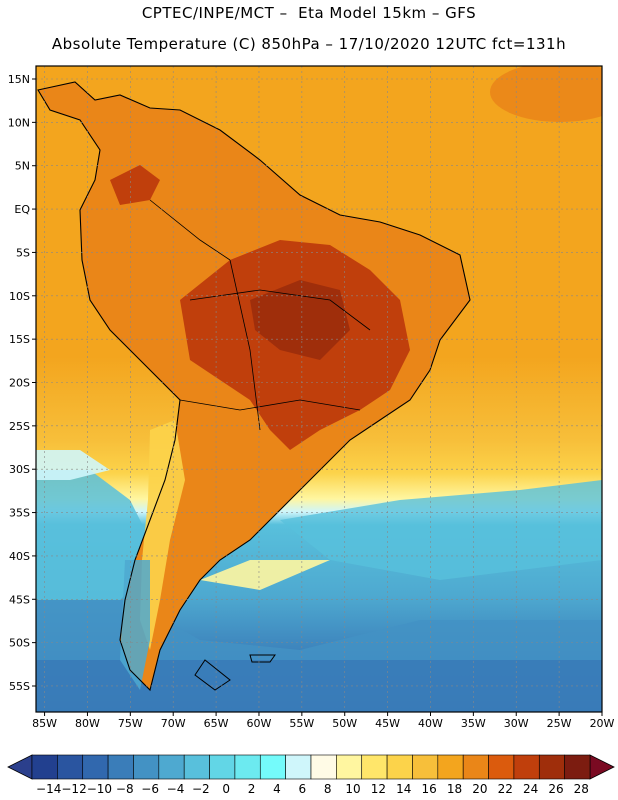 This screenshot has height=800, width=618. What do you see at coordinates (265, 575) in the screenshot?
I see `warm-shelf-band` at bounding box center [265, 575].